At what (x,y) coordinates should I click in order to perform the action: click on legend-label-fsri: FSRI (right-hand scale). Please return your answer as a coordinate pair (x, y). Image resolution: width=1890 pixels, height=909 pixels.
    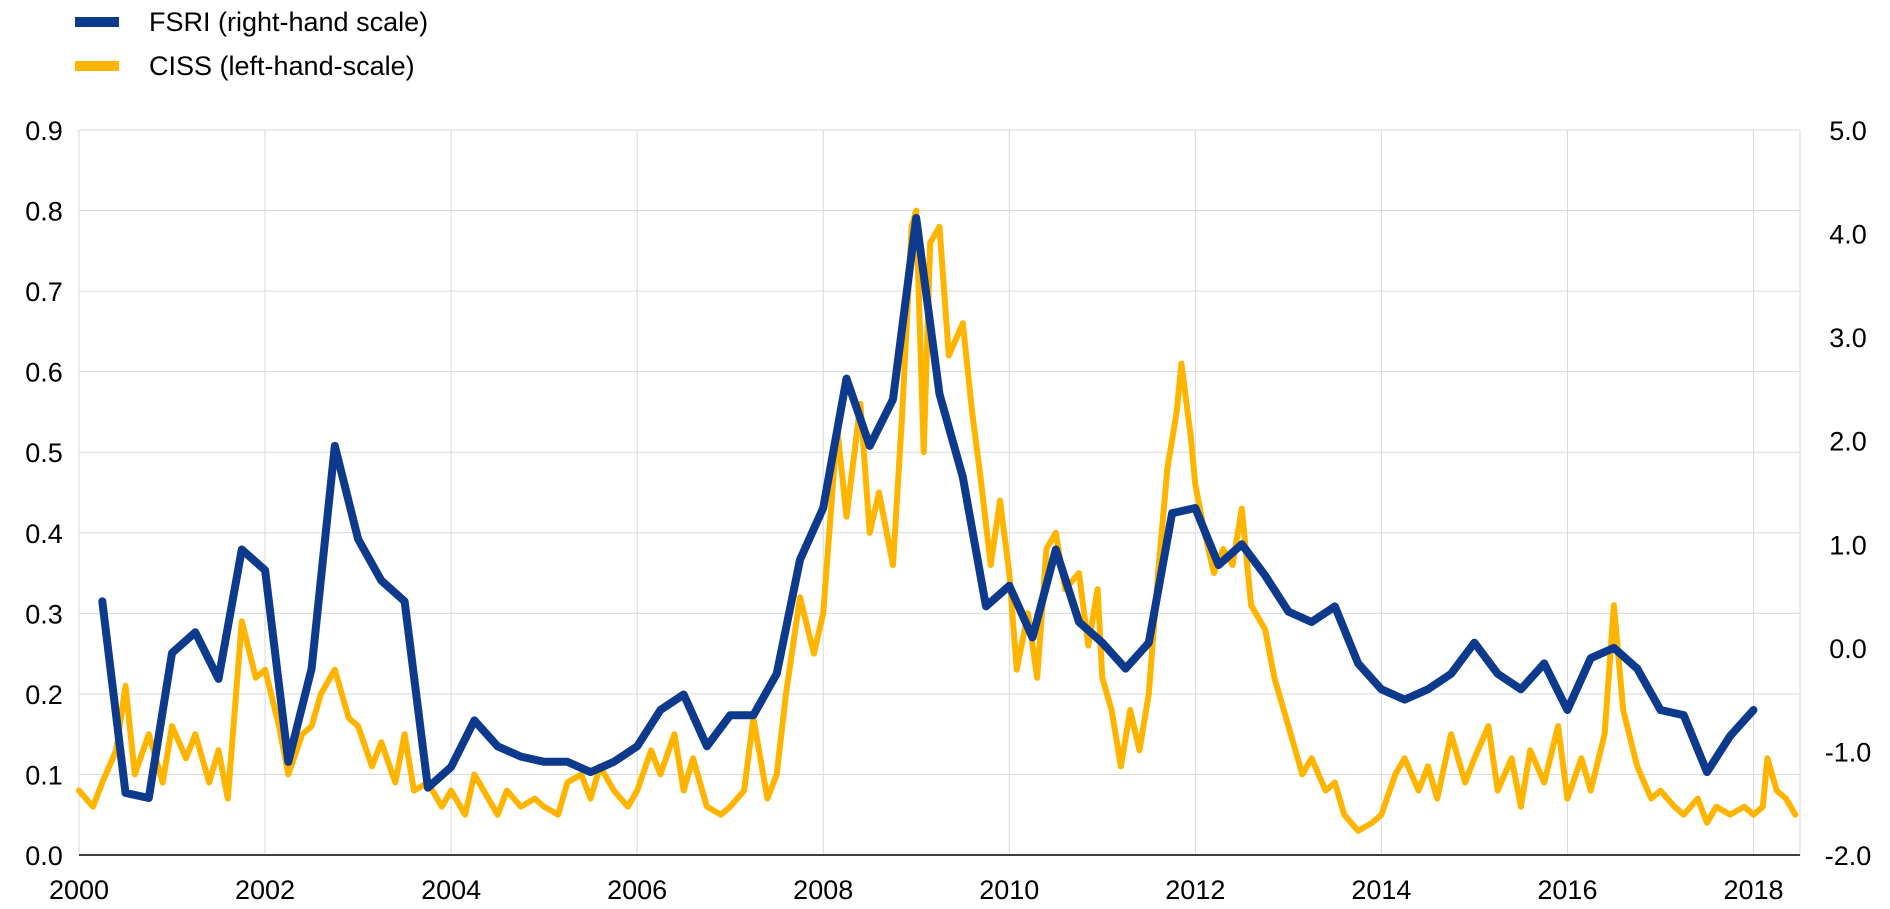
    Looking at the image, I should click on (289, 21).